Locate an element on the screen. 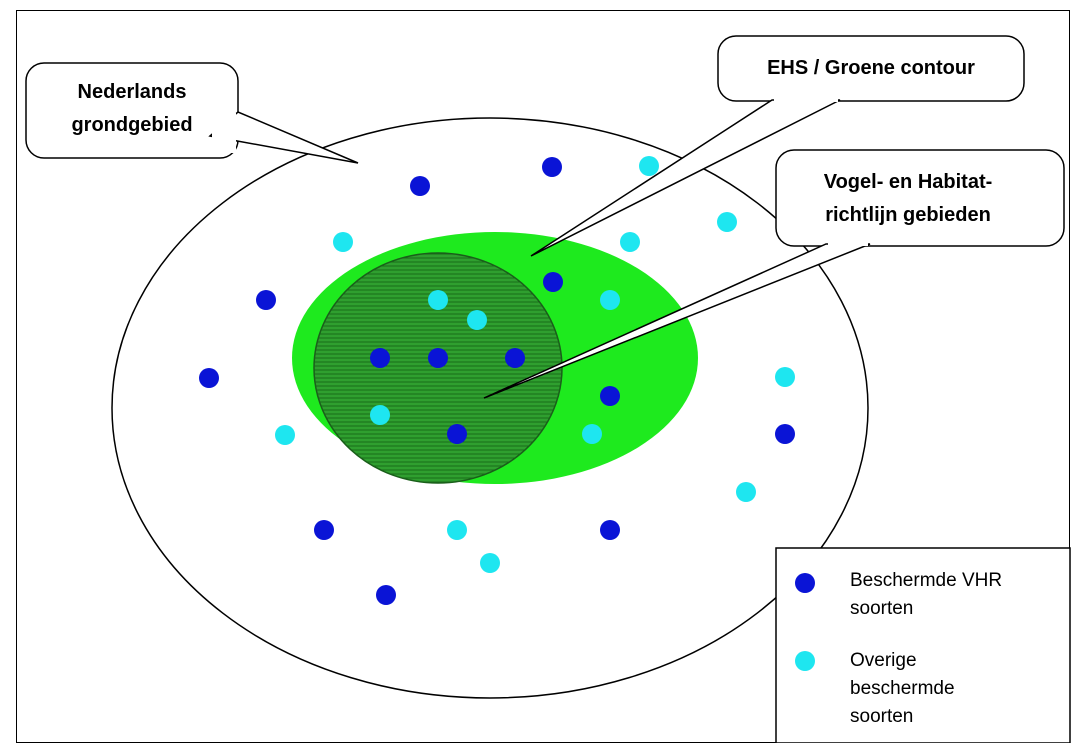 The height and width of the screenshot is (743, 1075). callout-nl-line1: Nederlands is located at coordinates (132, 92).